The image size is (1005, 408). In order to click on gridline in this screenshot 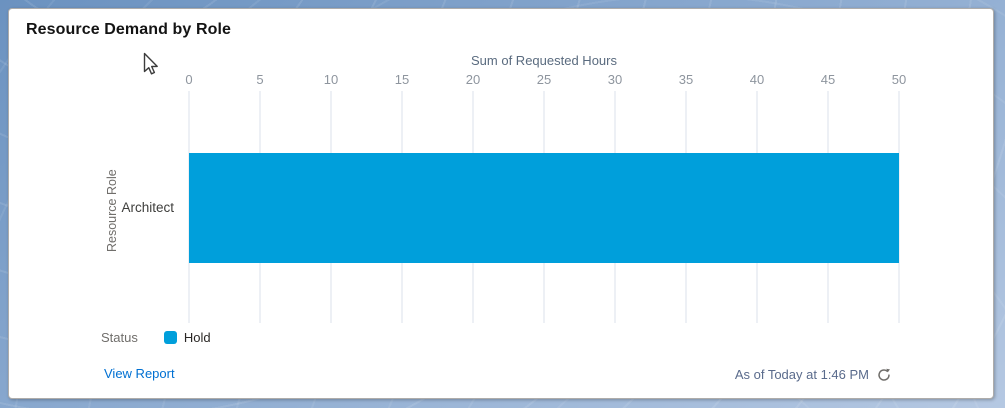, I will do `click(899, 207)`.